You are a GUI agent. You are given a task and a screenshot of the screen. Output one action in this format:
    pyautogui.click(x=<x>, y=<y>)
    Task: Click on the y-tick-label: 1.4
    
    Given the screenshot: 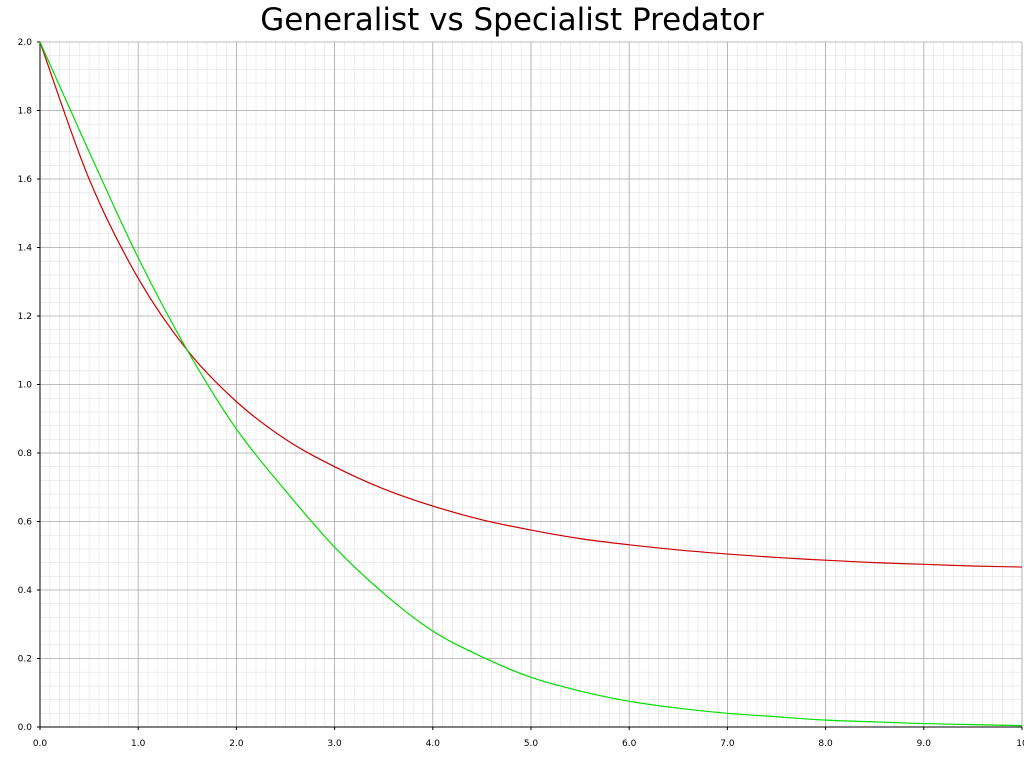 What is the action you would take?
    pyautogui.click(x=25, y=249)
    